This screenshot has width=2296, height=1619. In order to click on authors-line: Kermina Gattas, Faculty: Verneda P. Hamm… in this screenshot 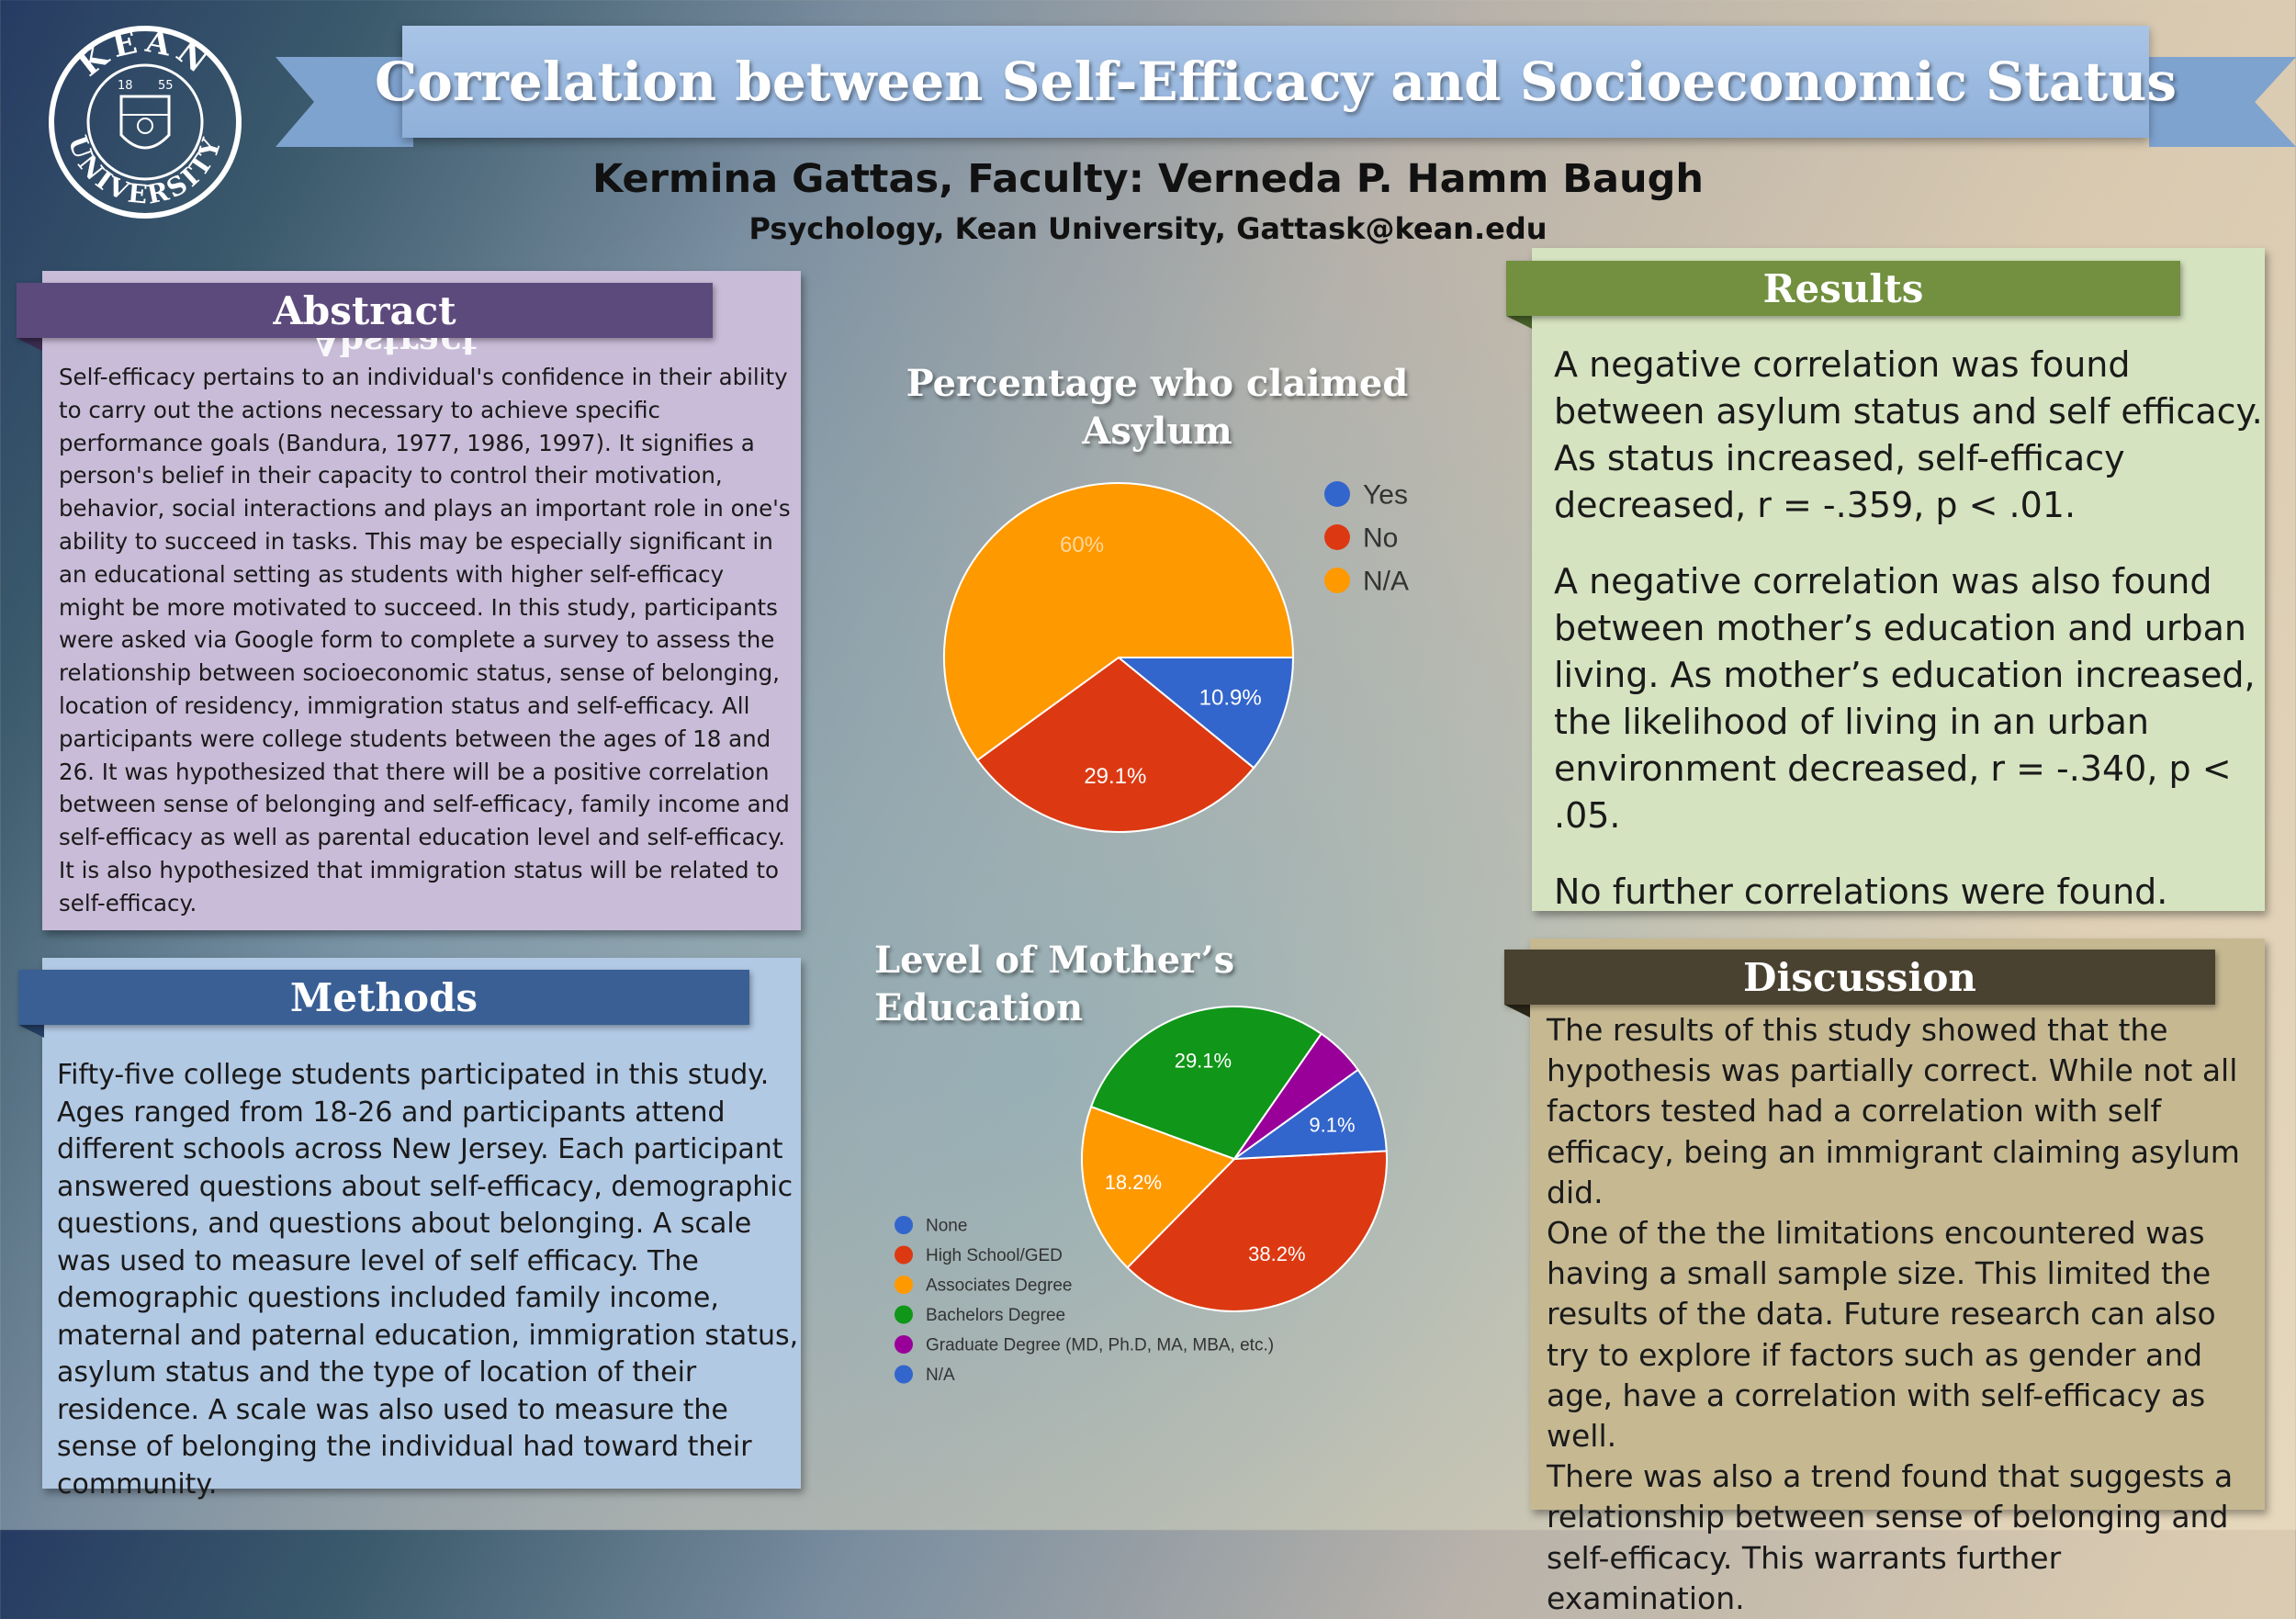, I will do `click(1148, 179)`.